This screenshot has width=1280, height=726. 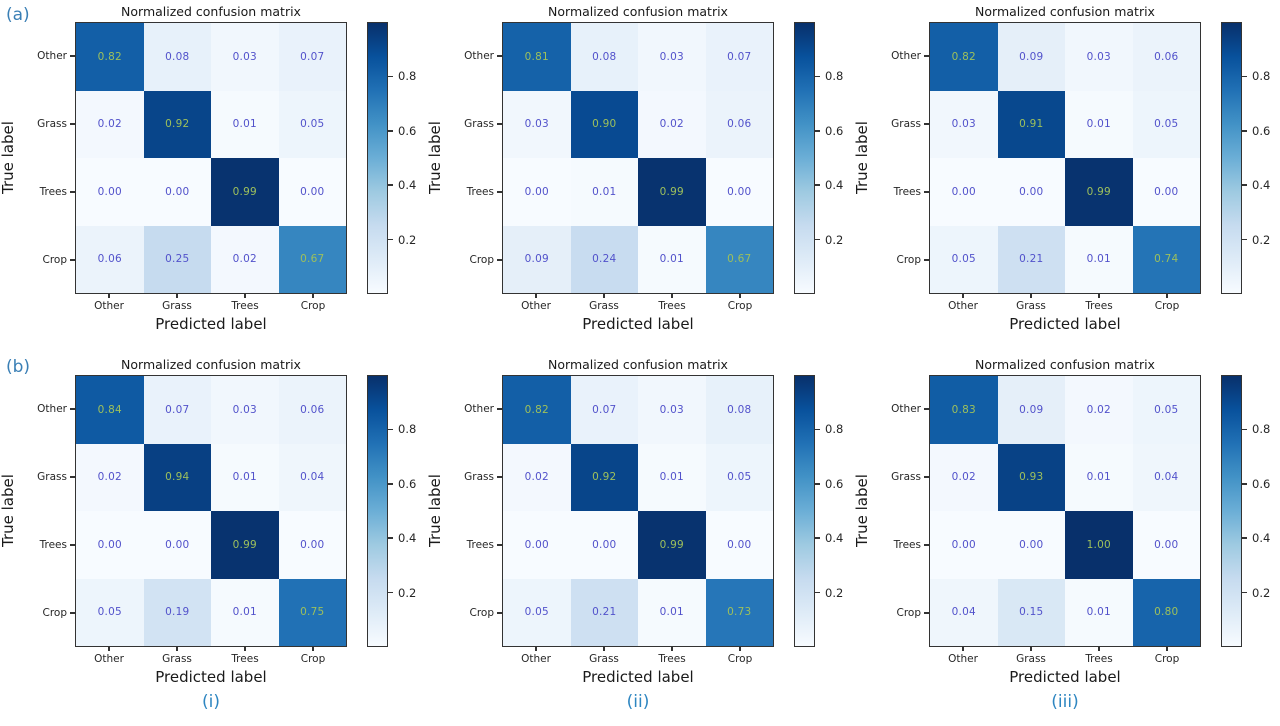 I want to click on matrix-cell: 0.25, so click(x=177, y=259).